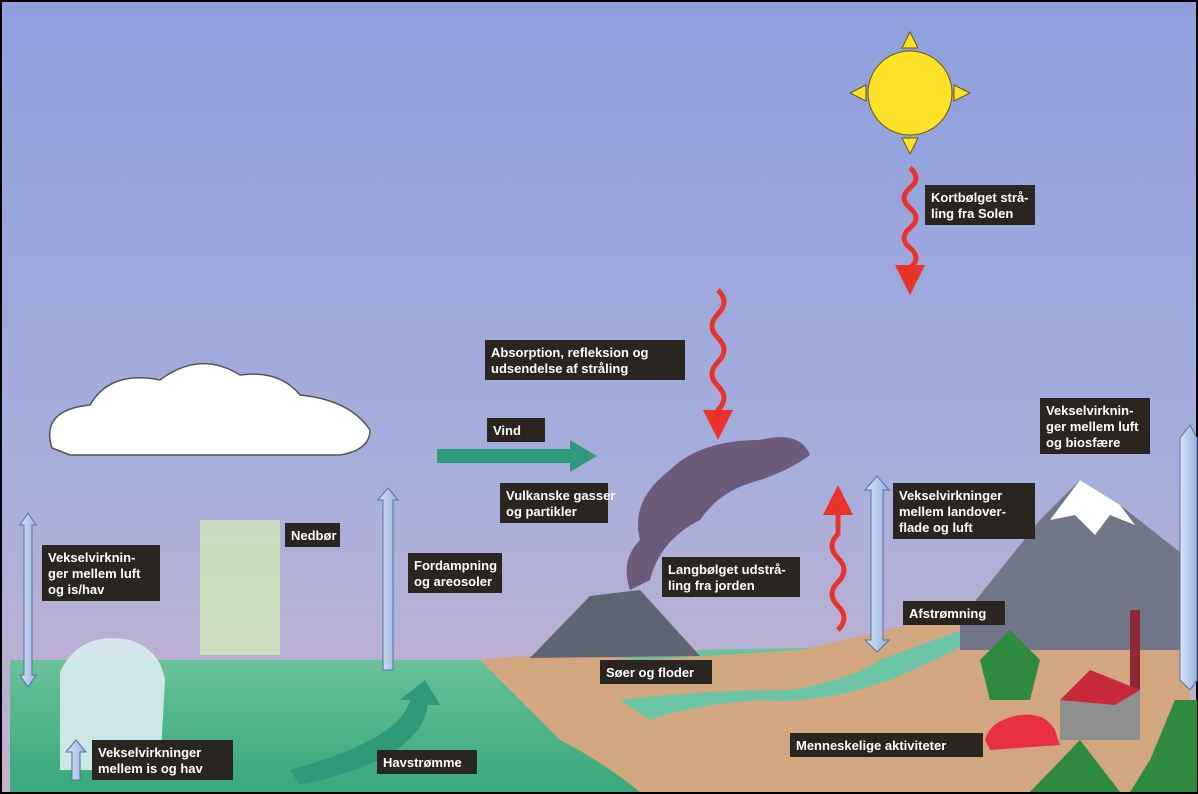  Describe the element at coordinates (980, 197) in the screenshot. I see `label-text: Kortbølget strå-` at that location.